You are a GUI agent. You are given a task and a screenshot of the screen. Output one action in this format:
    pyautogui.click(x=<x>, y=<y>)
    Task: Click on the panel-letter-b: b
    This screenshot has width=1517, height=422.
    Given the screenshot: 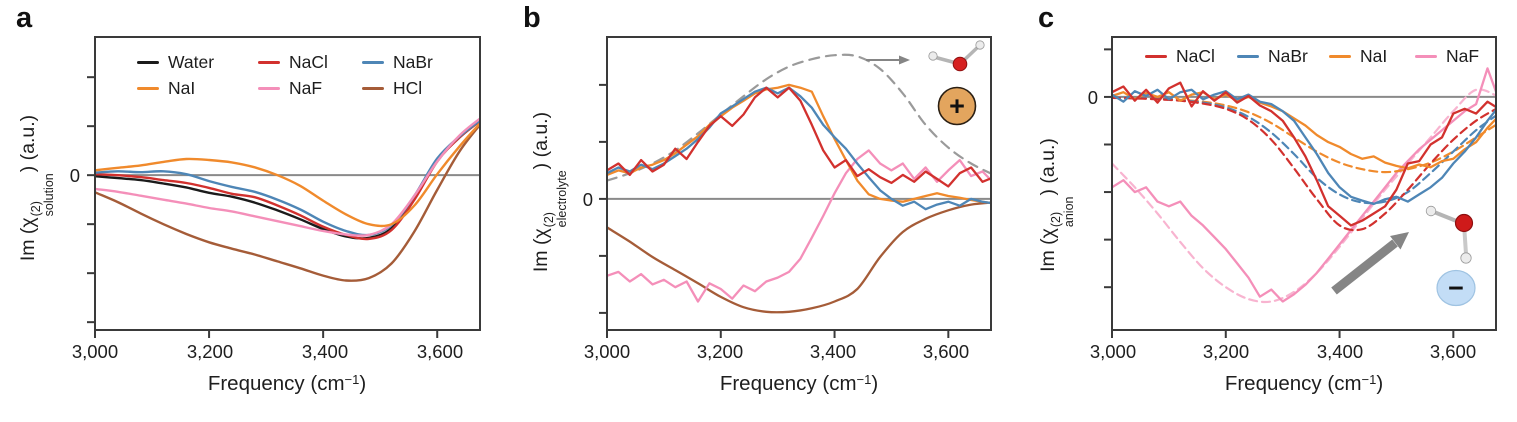 What is the action you would take?
    pyautogui.click(x=532, y=18)
    